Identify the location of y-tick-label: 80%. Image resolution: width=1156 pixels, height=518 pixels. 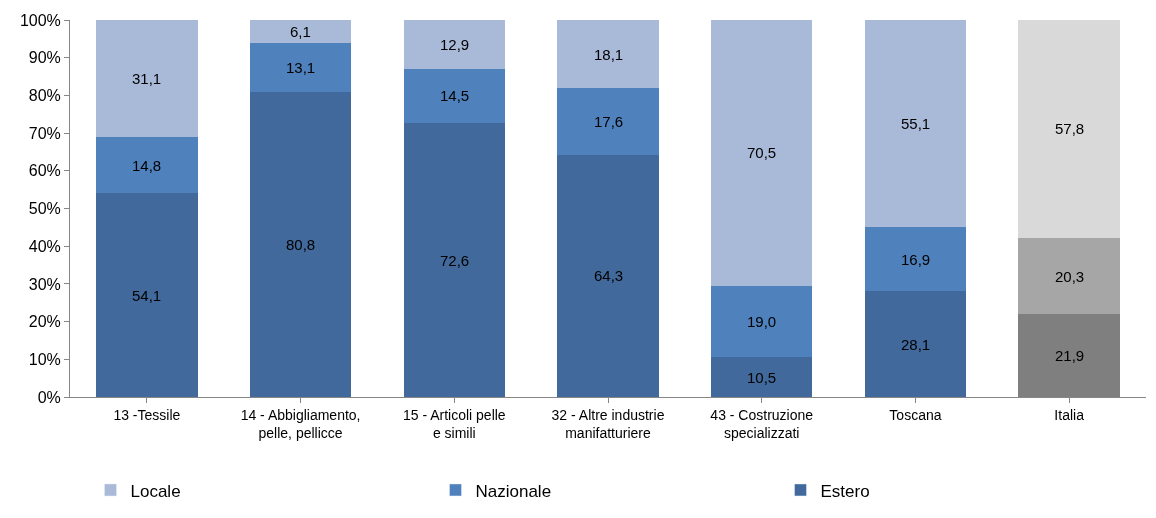
(44, 95).